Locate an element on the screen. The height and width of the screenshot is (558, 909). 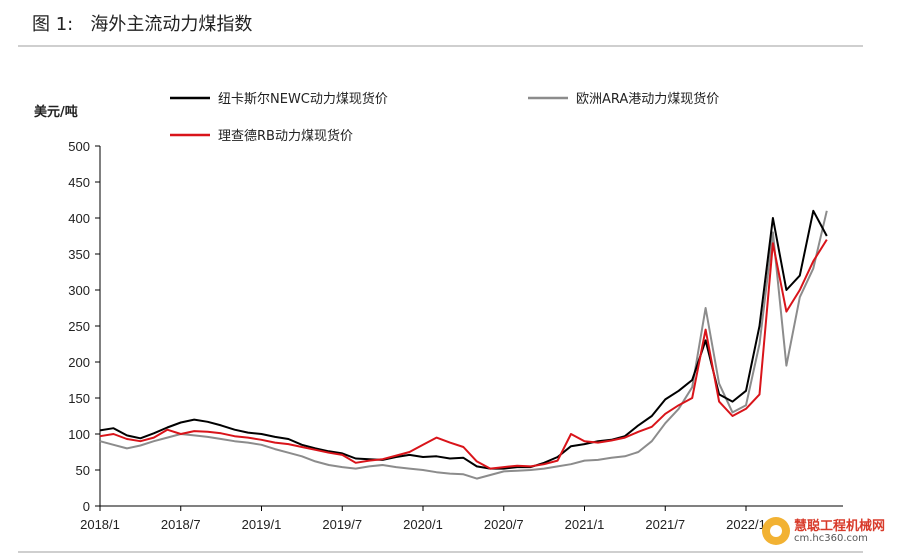
legend-label-rb: 理查德RB动力煤现货价 is located at coordinates (285, 136).